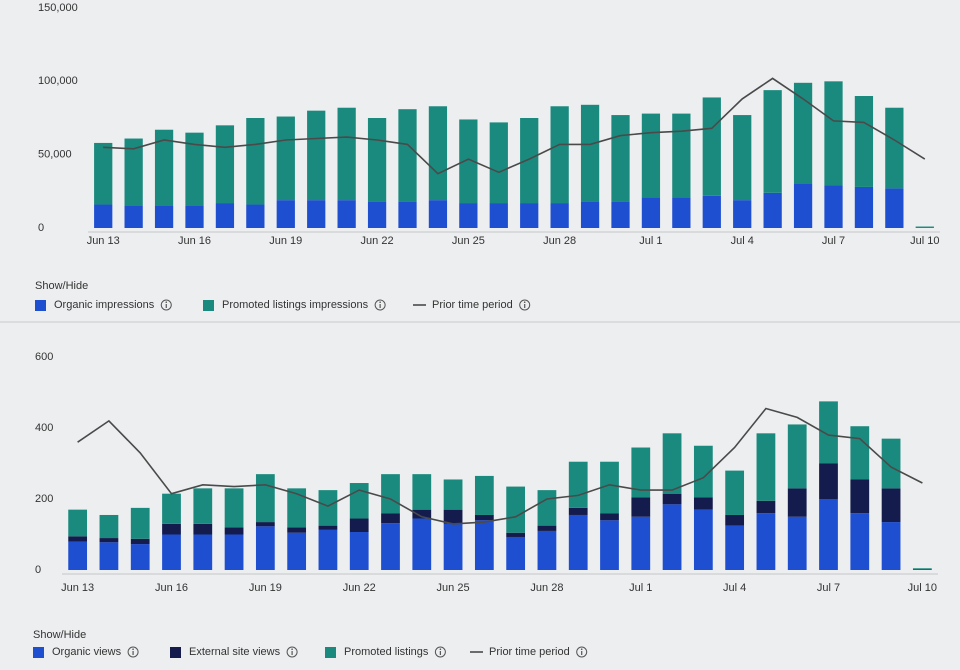 The height and width of the screenshot is (670, 960). Describe the element at coordinates (377, 241) in the screenshot. I see `x-tick-label: Jun 22` at that location.